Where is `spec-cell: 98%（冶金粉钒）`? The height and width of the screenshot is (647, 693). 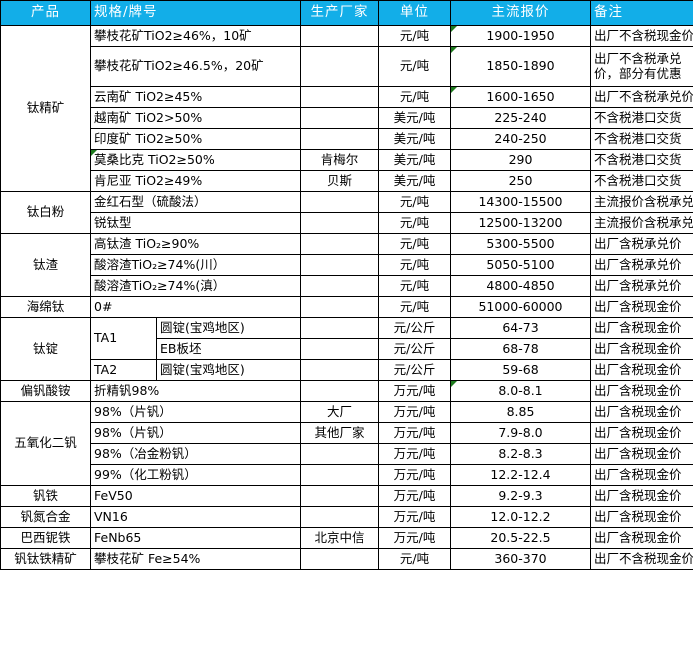 spec-cell: 98%（冶金粉钒） is located at coordinates (195, 454).